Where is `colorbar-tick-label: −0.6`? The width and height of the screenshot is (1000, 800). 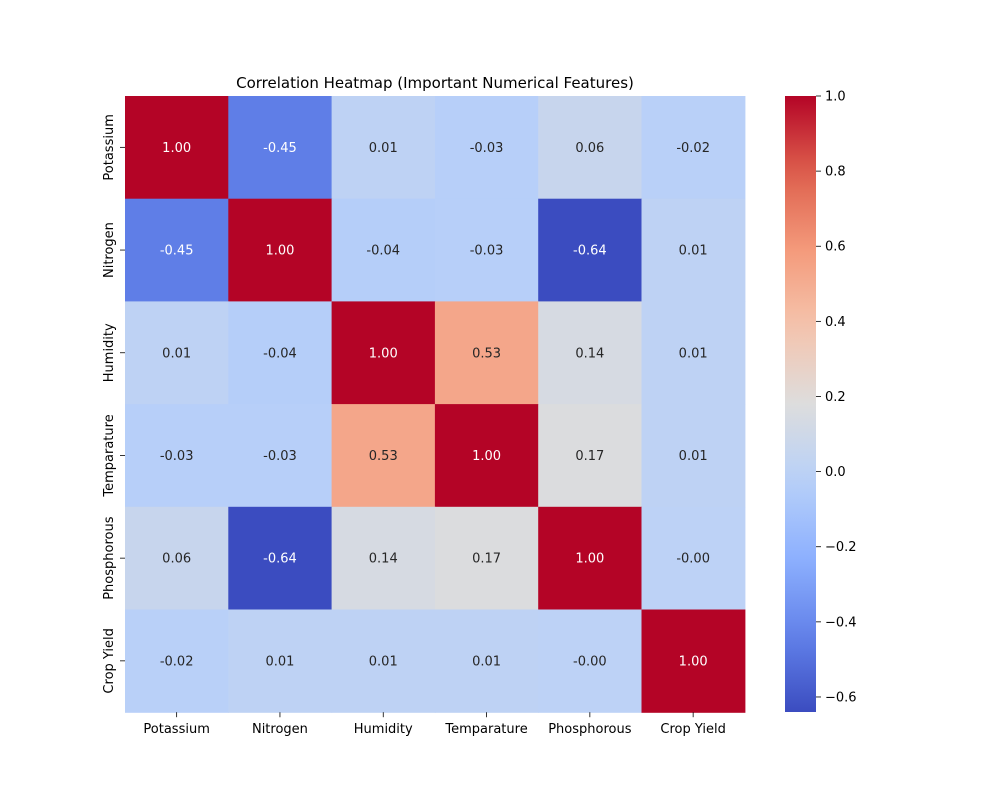
colorbar-tick-label: −0.6 is located at coordinates (841, 697).